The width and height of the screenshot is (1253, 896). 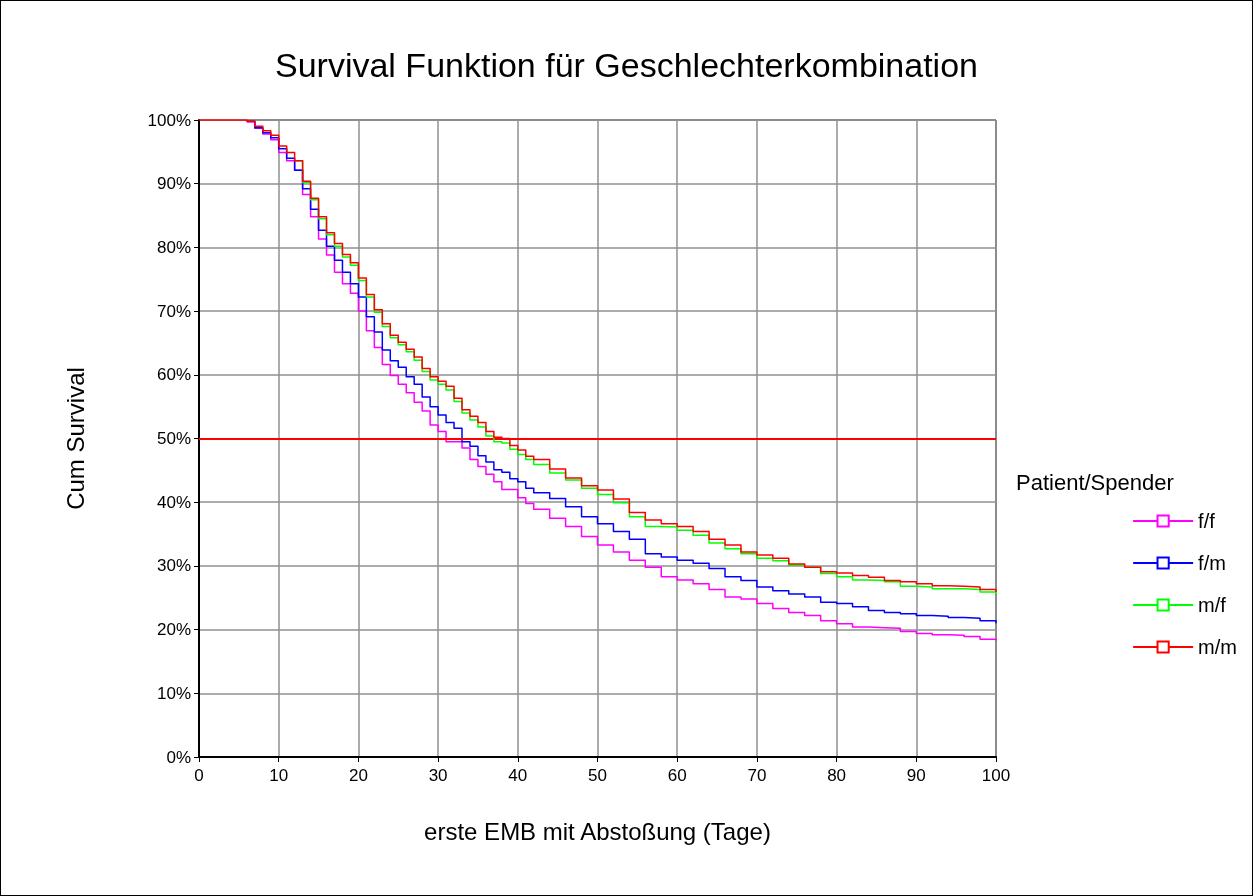 What do you see at coordinates (916, 775) in the screenshot?
I see `x-tick-label: 90` at bounding box center [916, 775].